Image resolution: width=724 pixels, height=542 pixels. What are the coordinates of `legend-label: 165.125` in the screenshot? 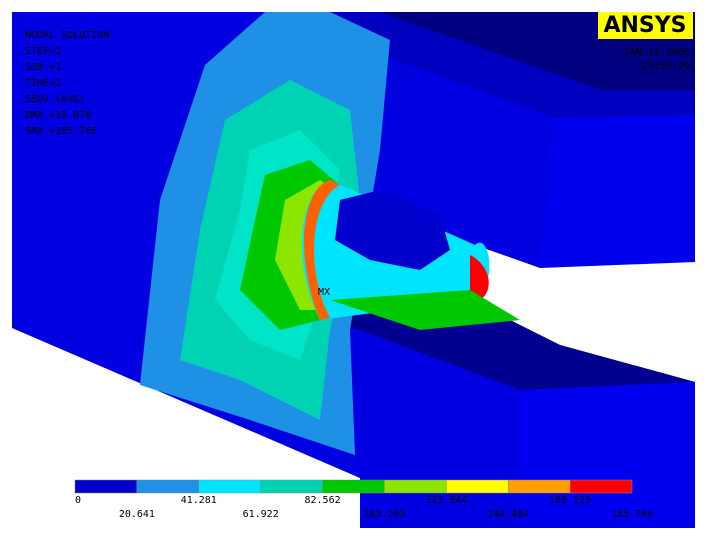 It's located at (570, 500).